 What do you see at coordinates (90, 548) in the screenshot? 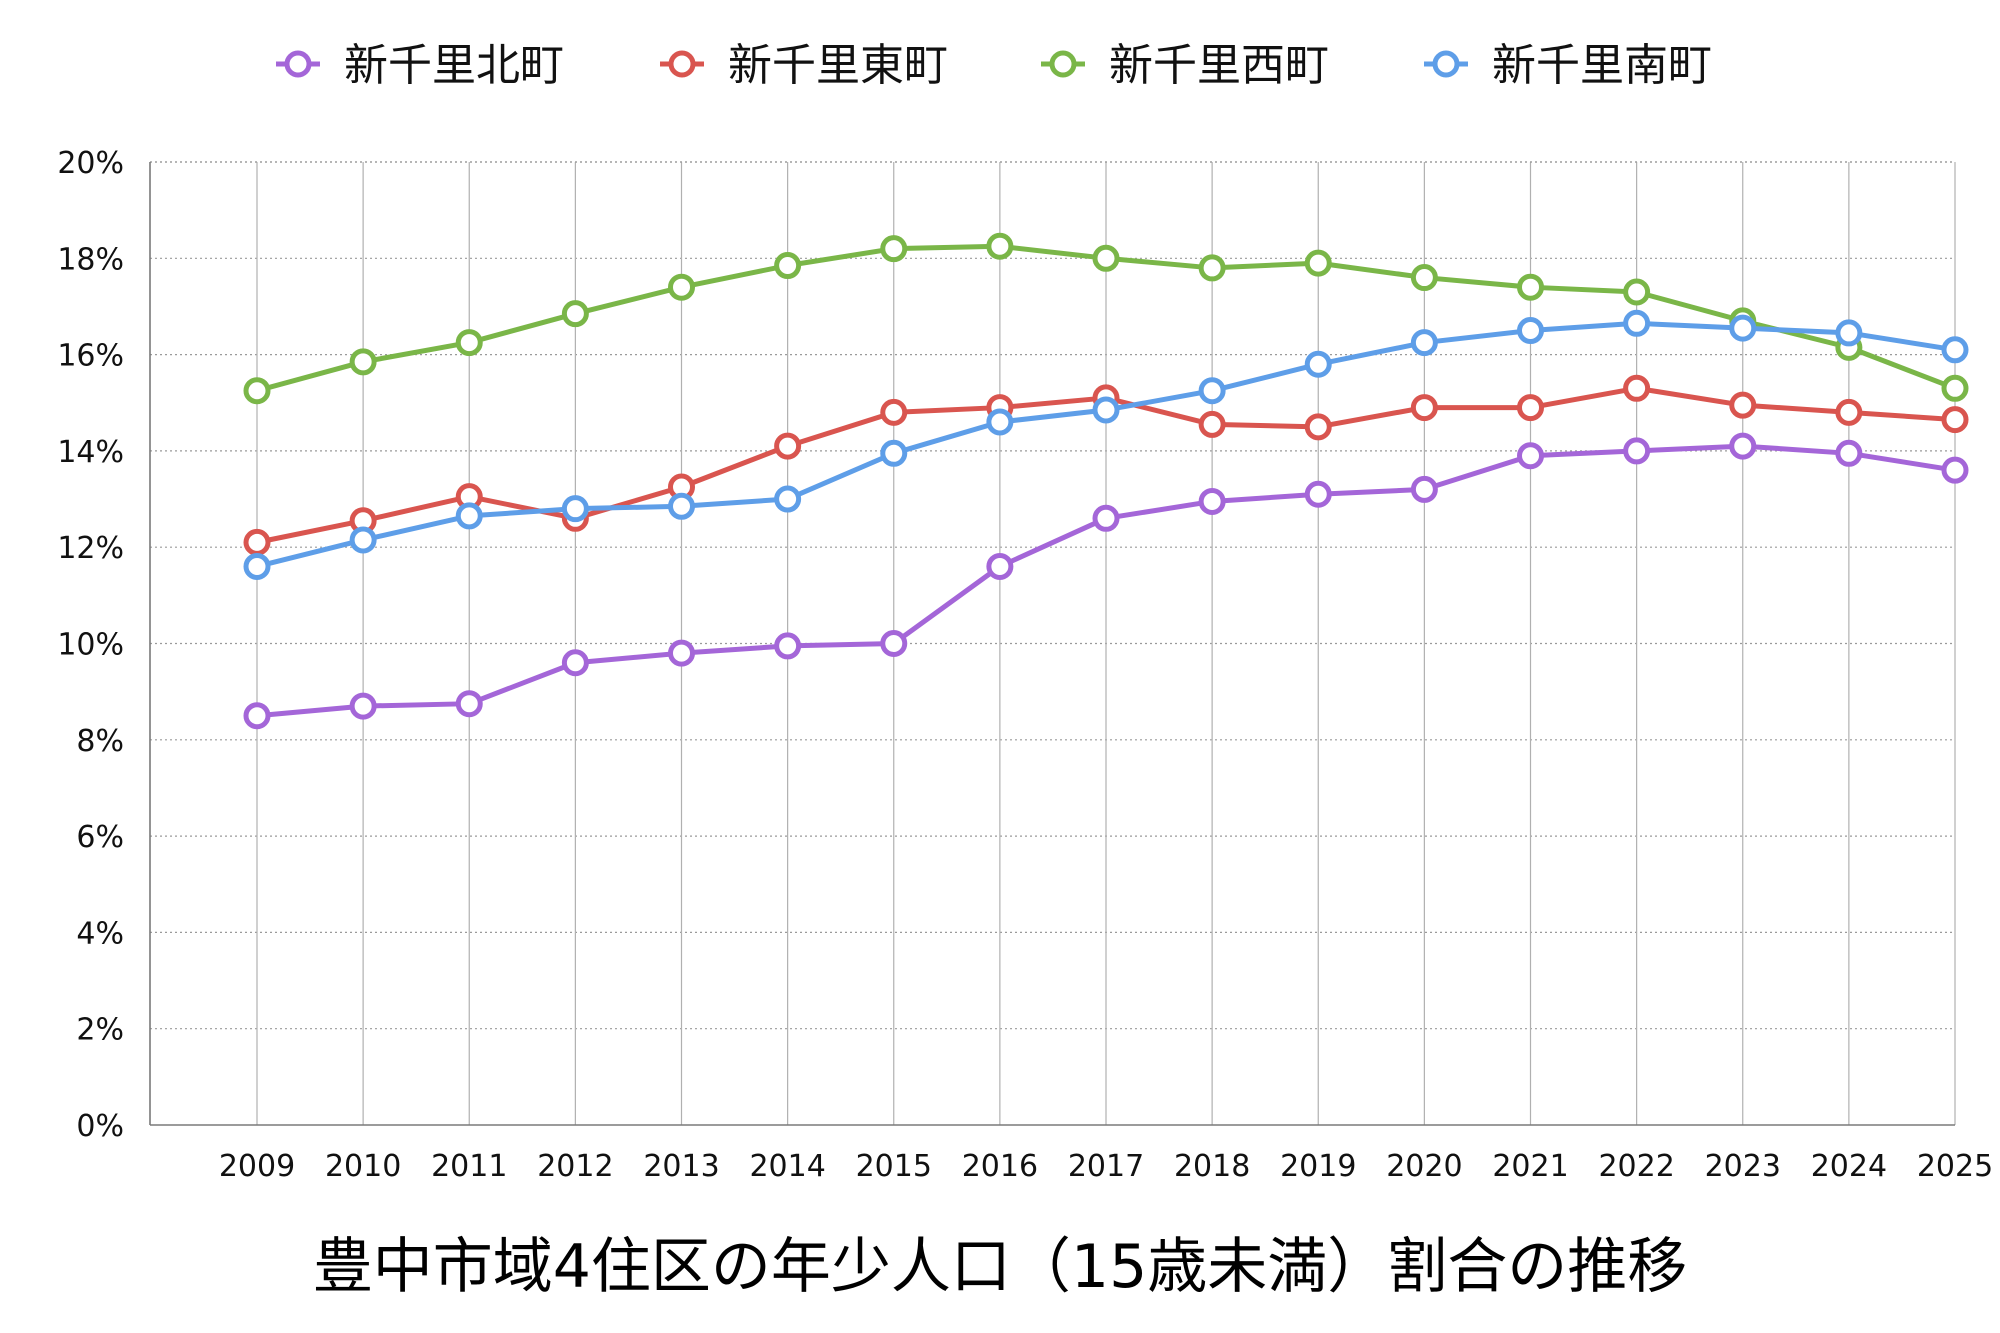
I see `y-tick-label: 12%` at bounding box center [90, 548].